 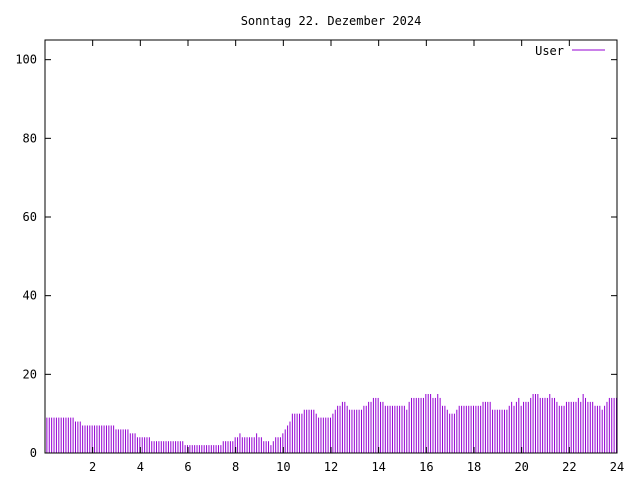 I want to click on bar-series-user, so click(x=331, y=423).